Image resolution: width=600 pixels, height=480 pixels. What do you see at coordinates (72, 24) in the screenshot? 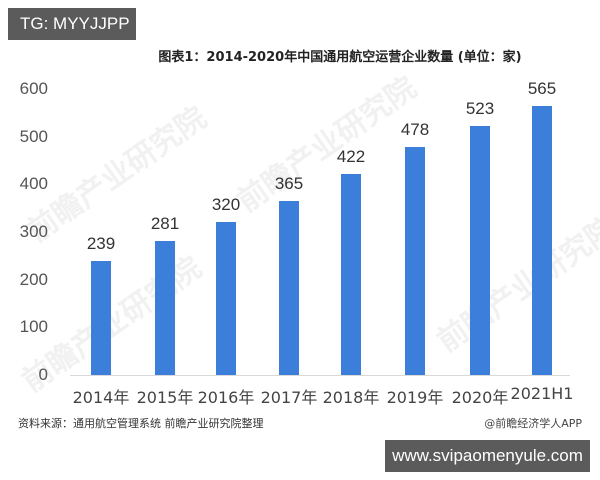
I see `tg-badge: TG: MYYJJPP` at bounding box center [72, 24].